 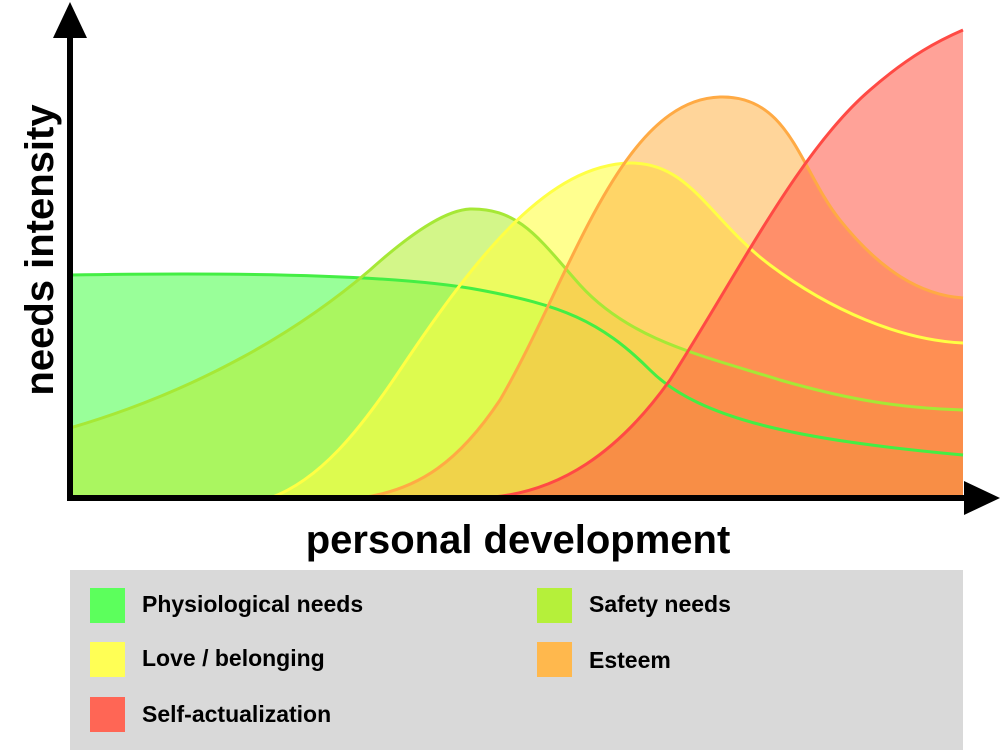 What do you see at coordinates (982, 498) in the screenshot?
I see `x-axis-arrow` at bounding box center [982, 498].